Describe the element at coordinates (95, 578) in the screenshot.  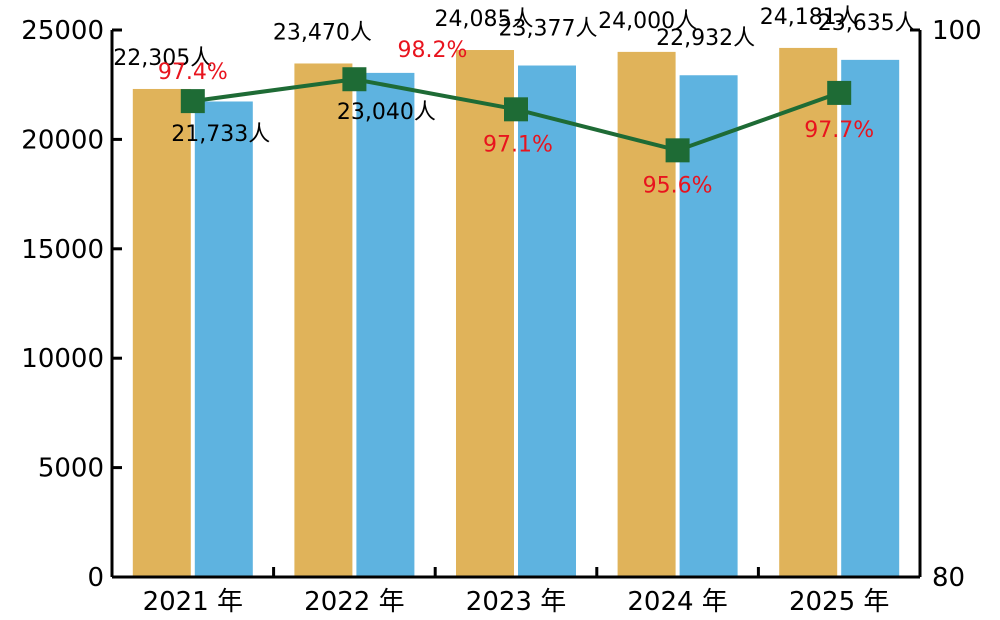
I see `y-tick-label-0: 0` at that location.